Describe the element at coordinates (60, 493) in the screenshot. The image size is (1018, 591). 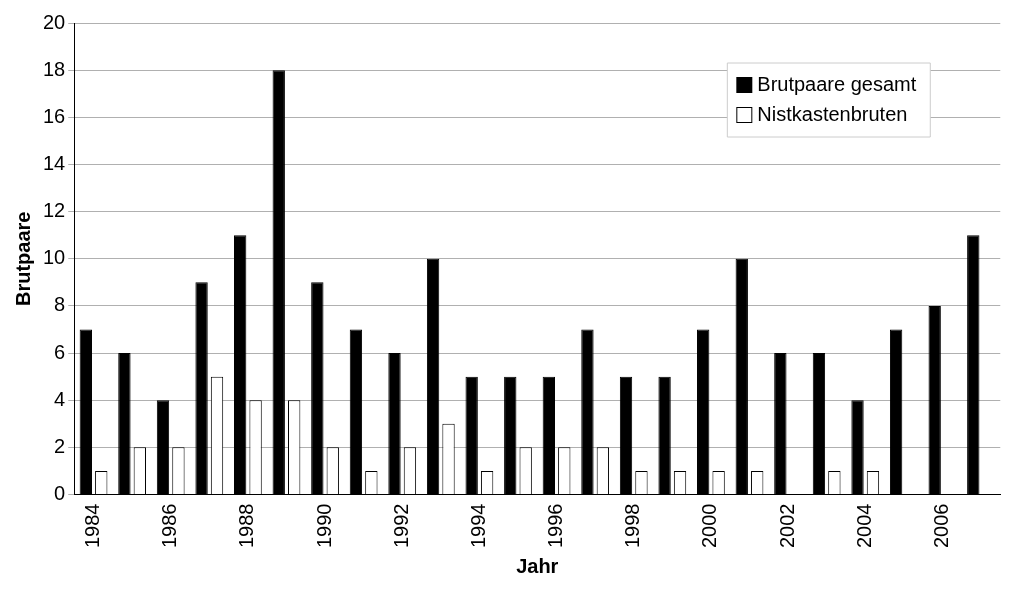
I see `y-tick-label: 0` at that location.